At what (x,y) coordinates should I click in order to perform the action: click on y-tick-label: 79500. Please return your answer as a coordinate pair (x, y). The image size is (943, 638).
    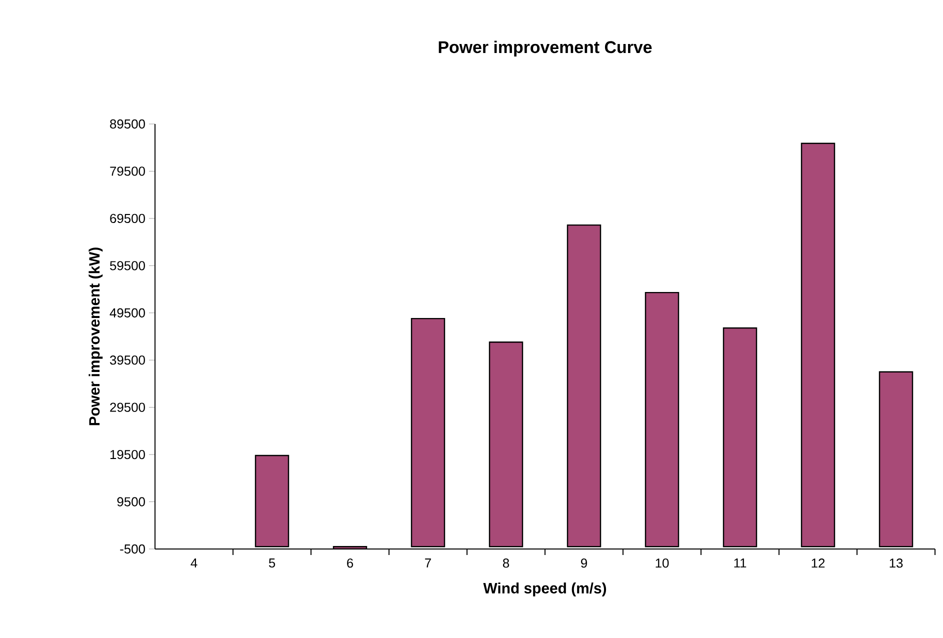
    Looking at the image, I should click on (127, 171).